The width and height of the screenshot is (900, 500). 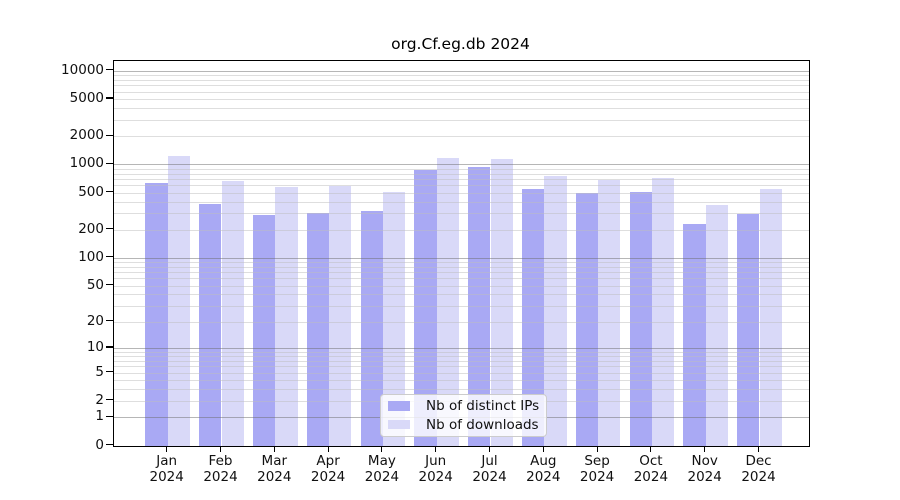 I want to click on x-axis-tick-sep, so click(x=597, y=449).